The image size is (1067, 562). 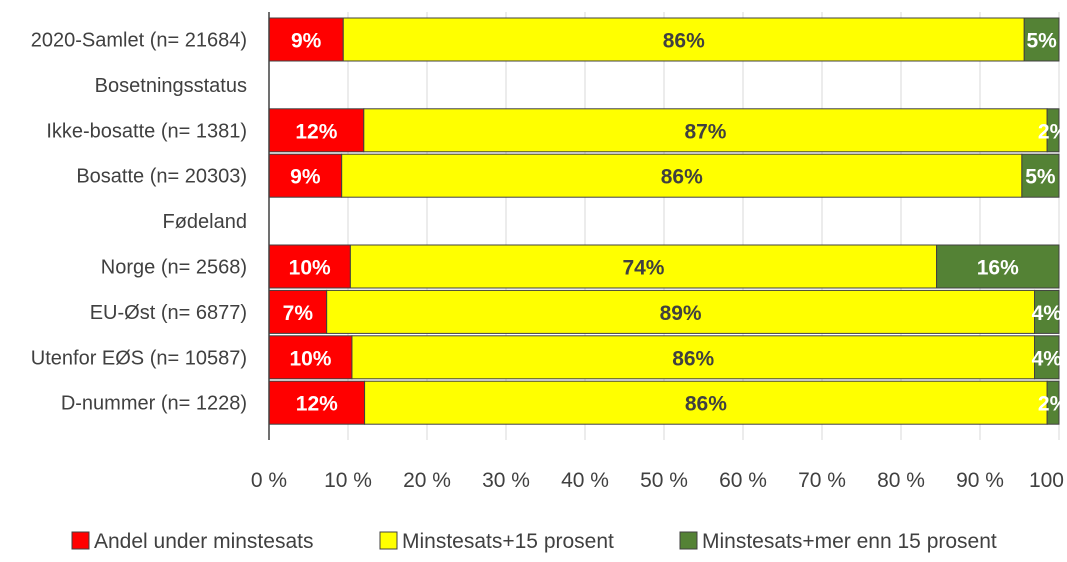 I want to click on bar-data-label: 74%, so click(x=643, y=268).